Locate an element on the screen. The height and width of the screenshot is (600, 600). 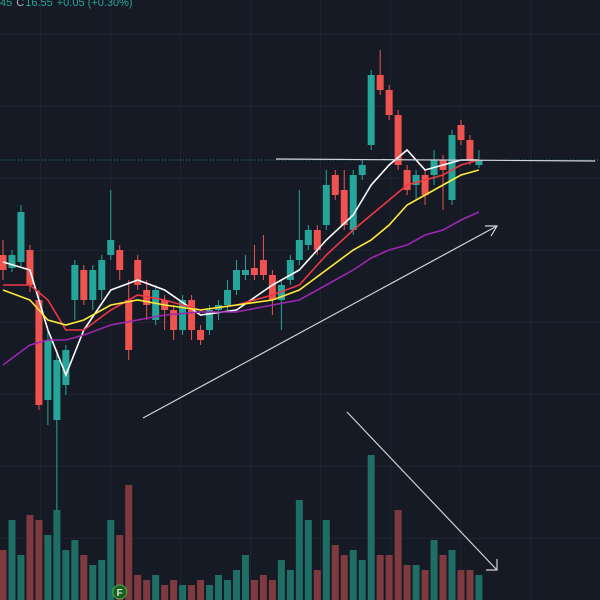
close-value: 16.55 is located at coordinates (39, 4).